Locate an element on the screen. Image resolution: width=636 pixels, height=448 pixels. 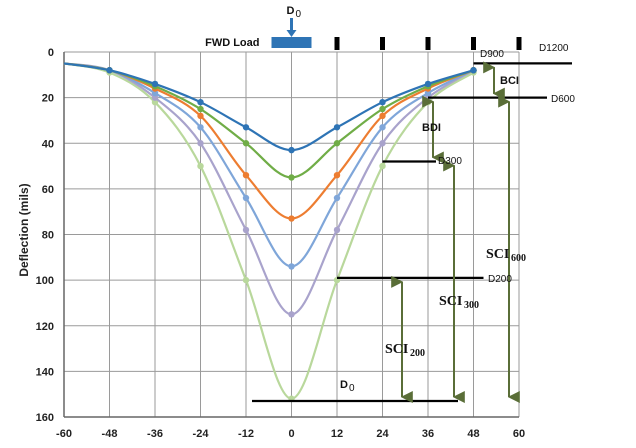
load-arrow-head is located at coordinates (291, 33).